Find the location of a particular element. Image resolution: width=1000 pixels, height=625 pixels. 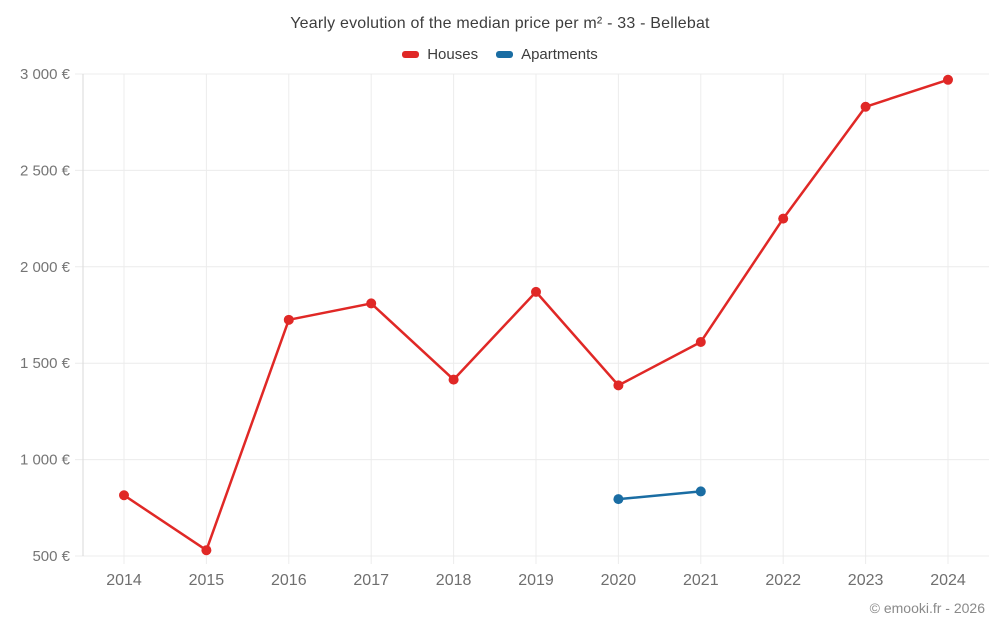

data-point-houses-2024 is located at coordinates (948, 79).